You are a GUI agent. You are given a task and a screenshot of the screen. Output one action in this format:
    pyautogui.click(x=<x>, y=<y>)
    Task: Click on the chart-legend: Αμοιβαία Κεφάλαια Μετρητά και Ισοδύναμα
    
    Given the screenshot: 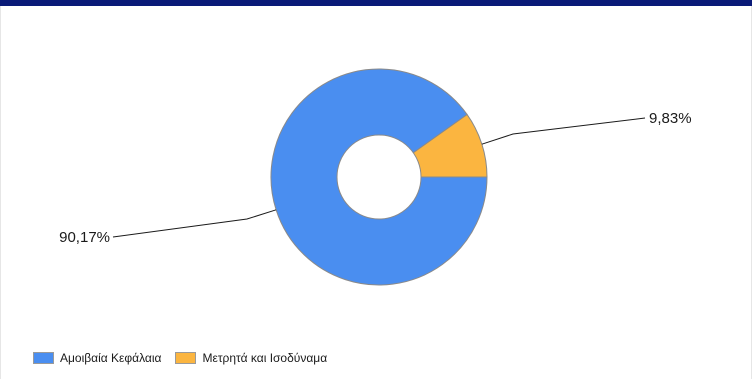 What is the action you would take?
    pyautogui.click(x=180, y=358)
    